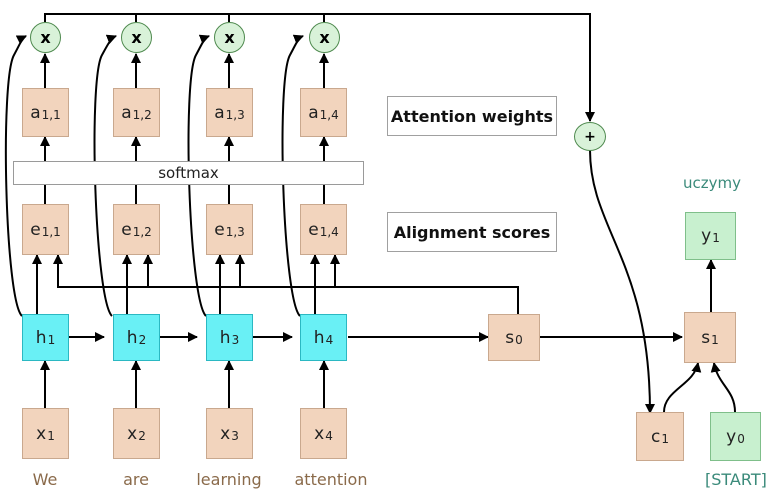  I want to click on word-are: are, so click(136, 479).